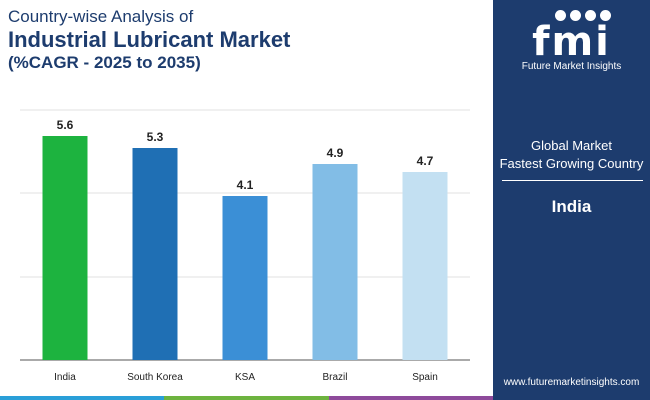 The width and height of the screenshot is (650, 400). I want to click on website-url: www.futuremarketinsights.com, so click(571, 382).